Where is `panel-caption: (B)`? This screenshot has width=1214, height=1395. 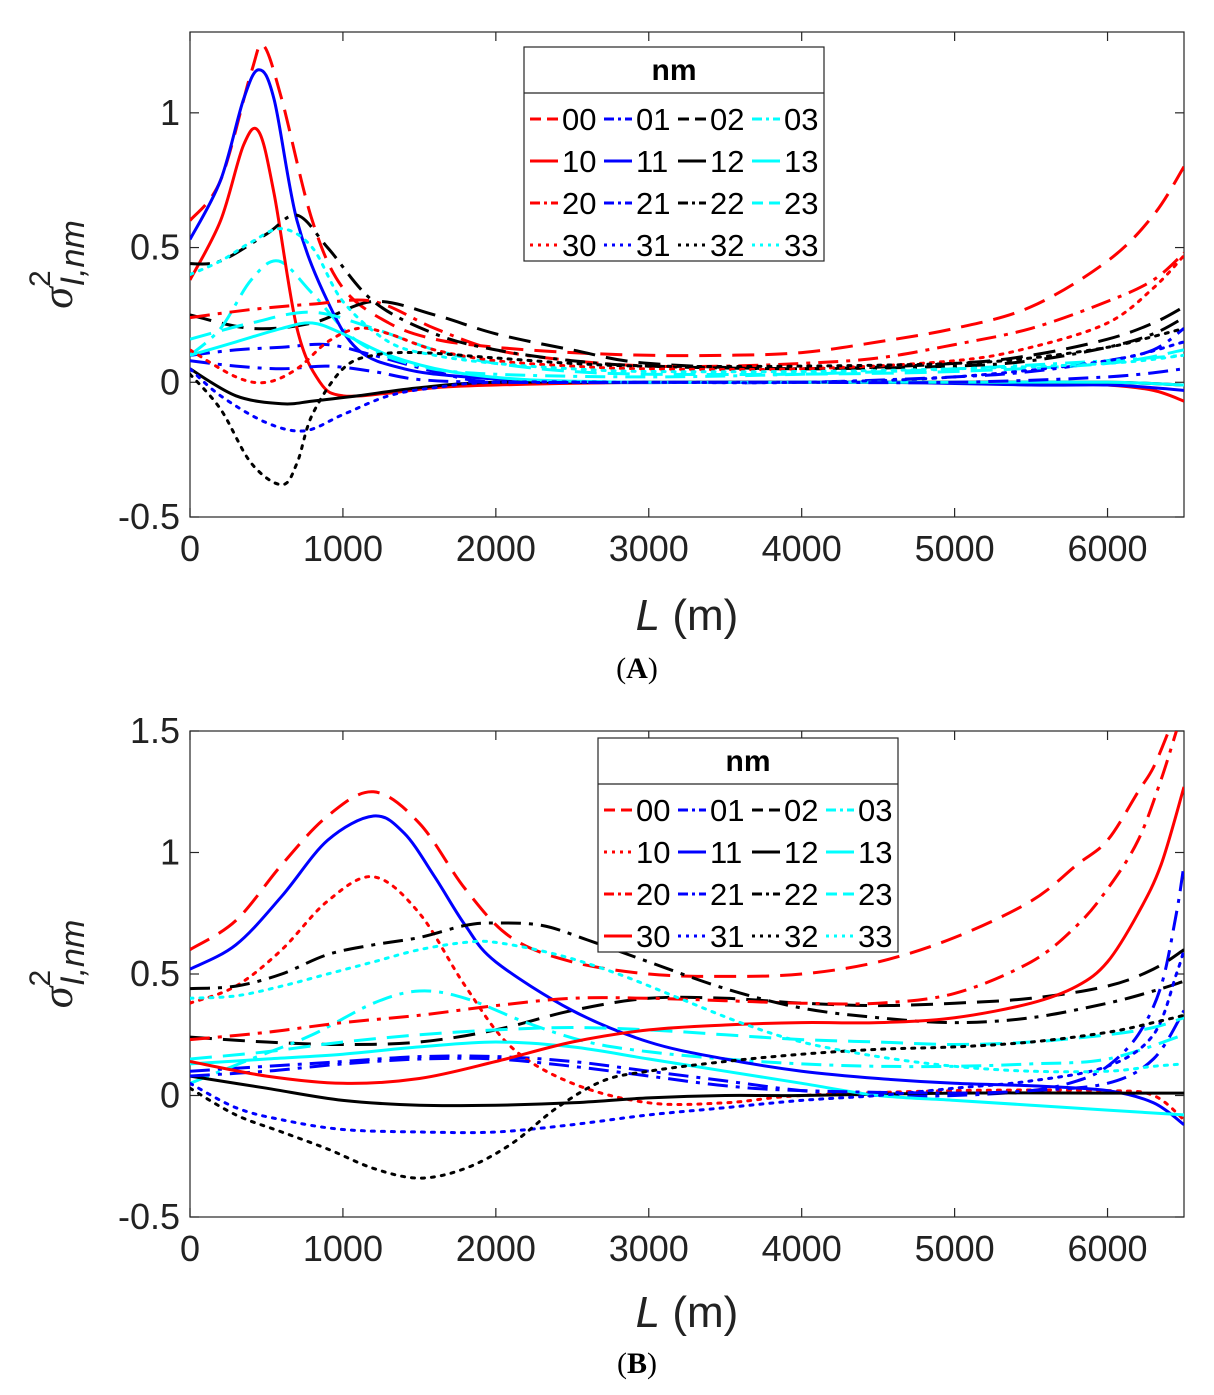
panel-caption: (B) is located at coordinates (637, 1363).